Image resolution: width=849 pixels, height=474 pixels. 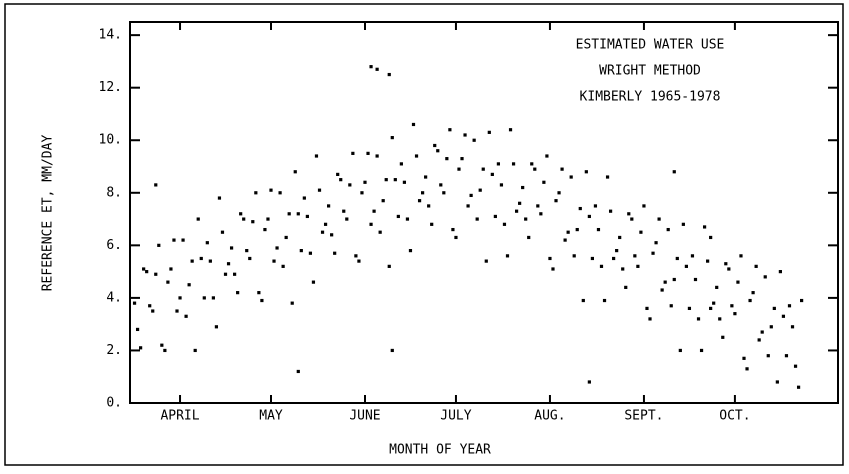 What do you see at coordinates (650, 45) in the screenshot?
I see `title-line: ESTIMATED WATER USE` at bounding box center [650, 45].